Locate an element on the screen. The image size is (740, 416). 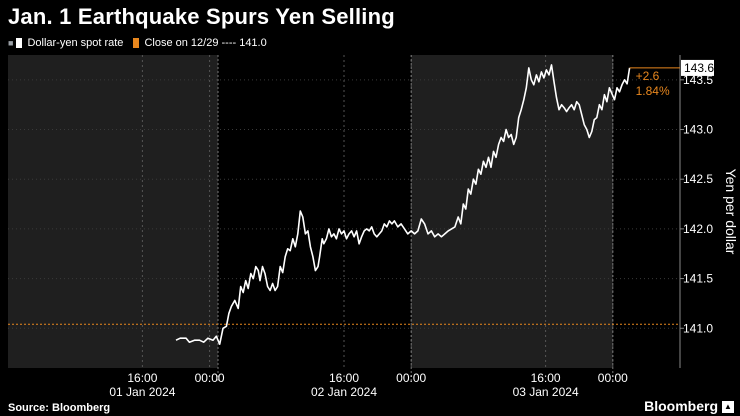
y-tick-label-4: 143.0 is located at coordinates (698, 130).